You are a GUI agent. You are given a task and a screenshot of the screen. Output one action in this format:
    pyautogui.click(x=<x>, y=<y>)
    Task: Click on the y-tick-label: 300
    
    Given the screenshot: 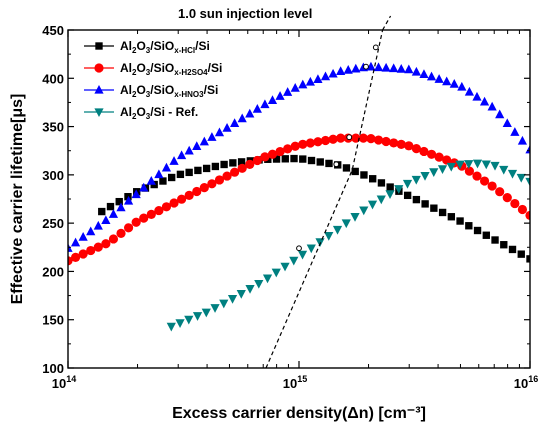 What is the action you would take?
    pyautogui.click(x=53, y=175)
    